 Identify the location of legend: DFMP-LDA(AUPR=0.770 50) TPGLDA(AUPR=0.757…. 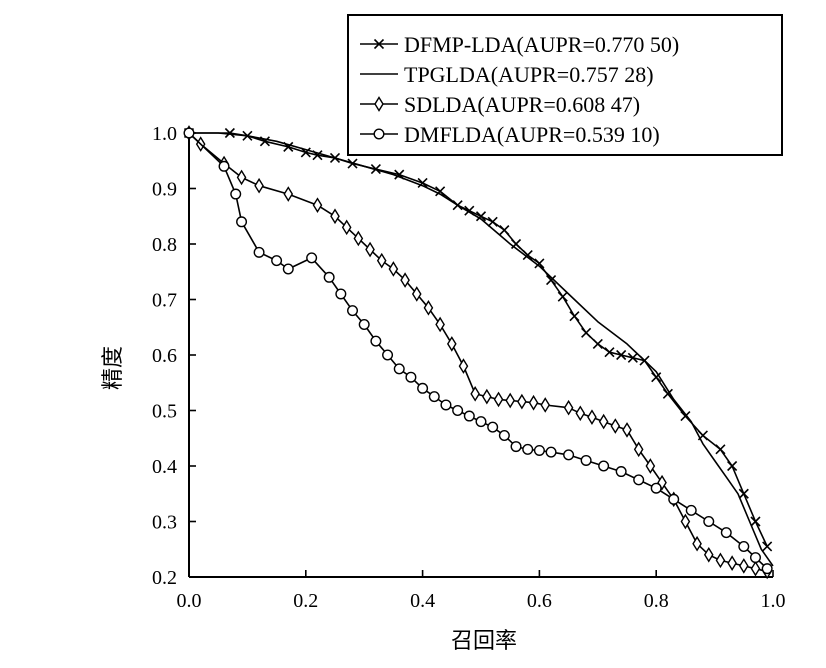
(565, 85).